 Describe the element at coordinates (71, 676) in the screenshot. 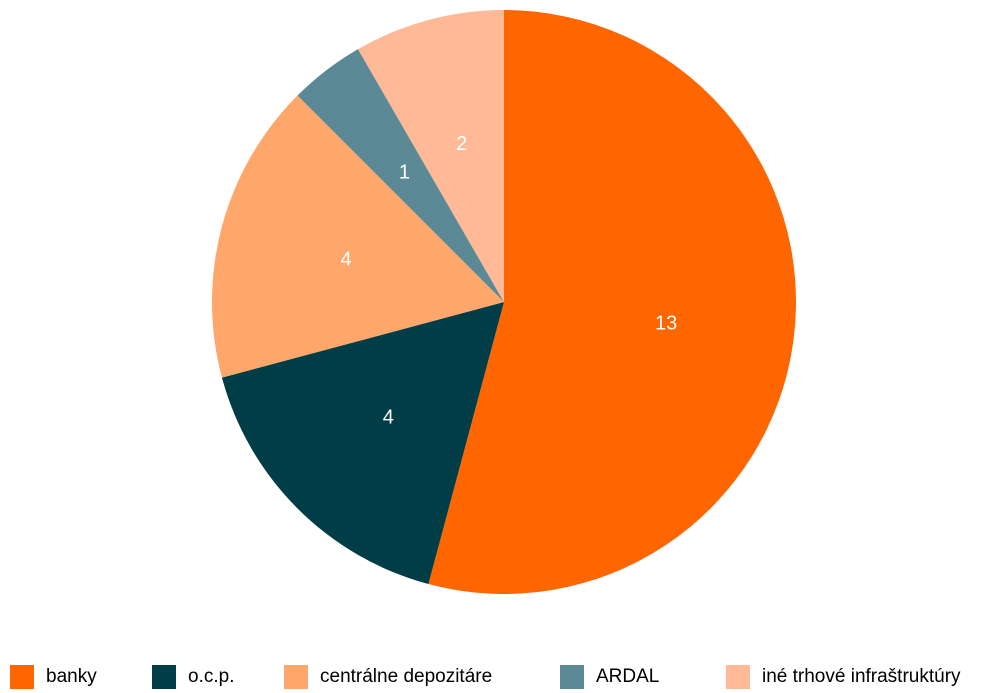

I see `legend-label-banky: banky` at that location.